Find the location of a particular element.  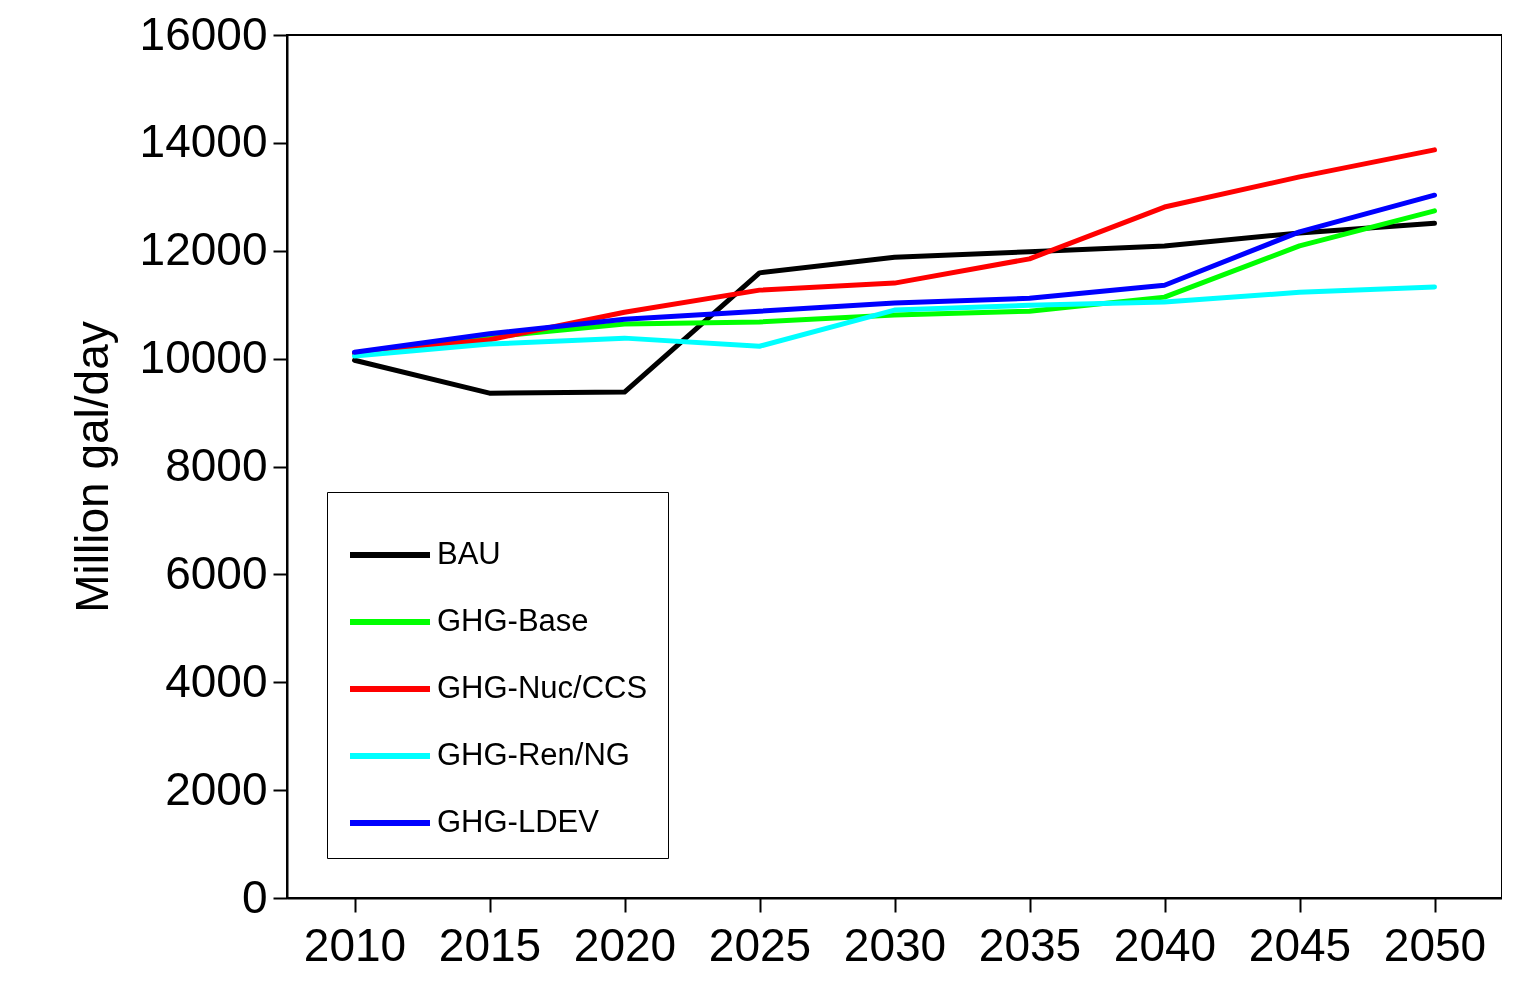

legend-label: GHG-Ren/NG is located at coordinates (533, 754).